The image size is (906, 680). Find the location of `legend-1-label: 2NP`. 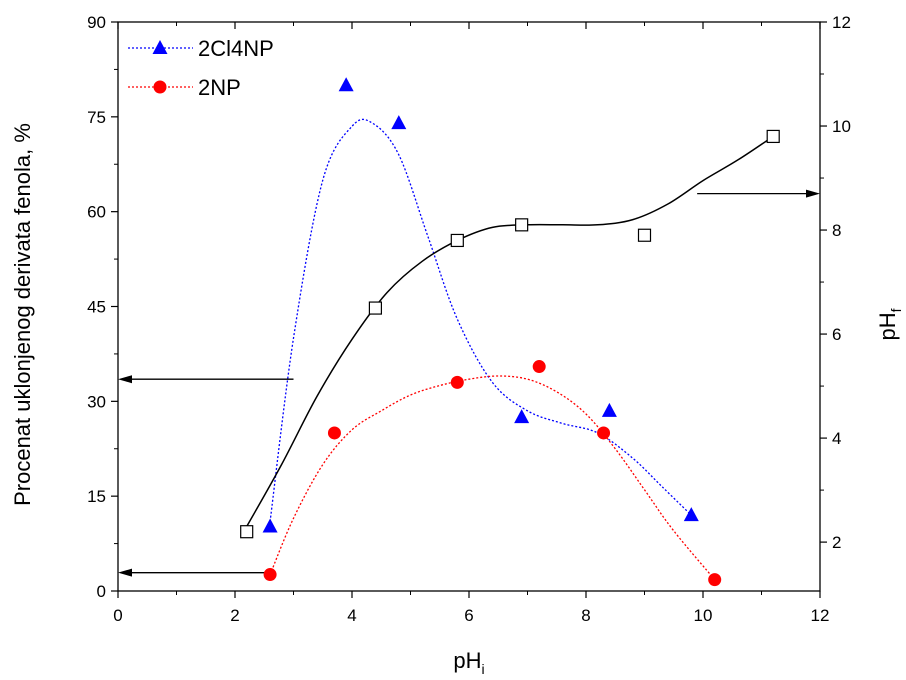

legend-1-label: 2NP is located at coordinates (219, 87).